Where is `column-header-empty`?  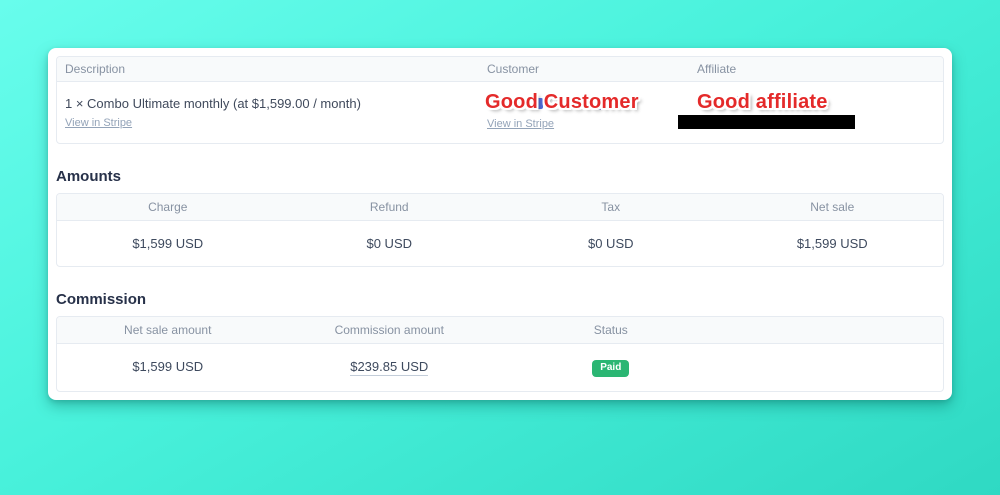
column-header-empty is located at coordinates (833, 330).